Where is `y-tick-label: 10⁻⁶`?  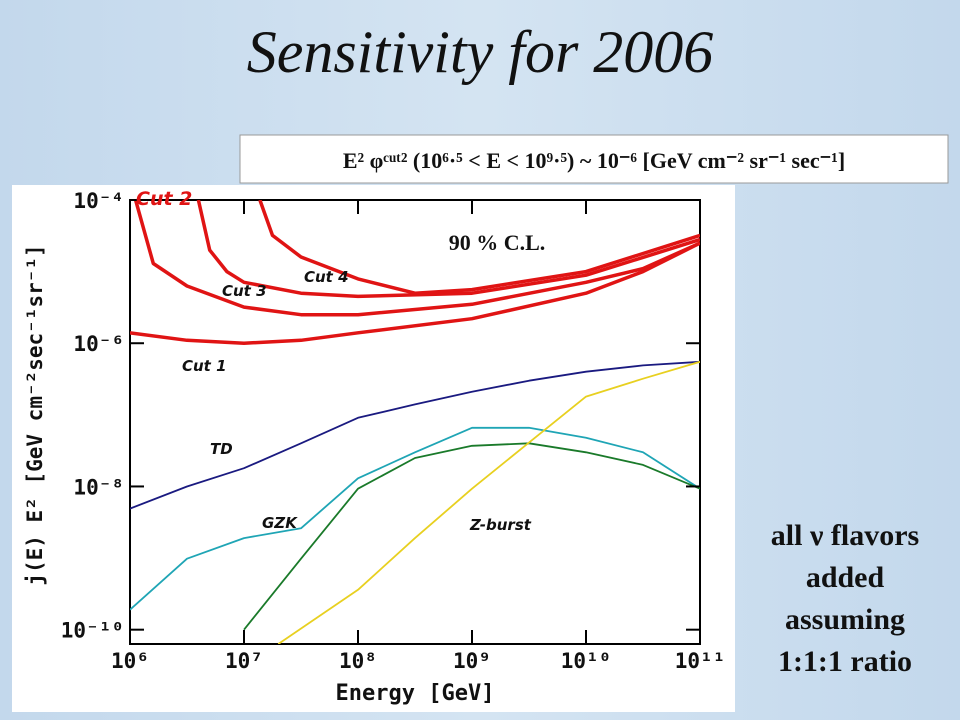 y-tick-label: 10⁻⁶ is located at coordinates (98, 344).